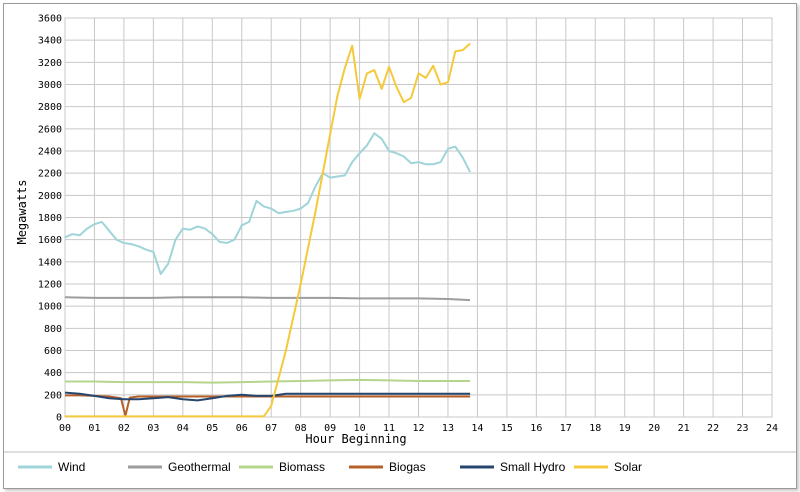 Image resolution: width=800 pixels, height=492 pixels. Describe the element at coordinates (50, 19) in the screenshot. I see `y-tick-label: 3600` at that location.